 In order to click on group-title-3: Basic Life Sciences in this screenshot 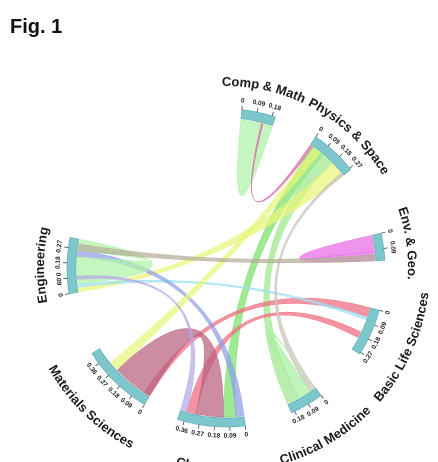, I will do `click(400, 347)`.